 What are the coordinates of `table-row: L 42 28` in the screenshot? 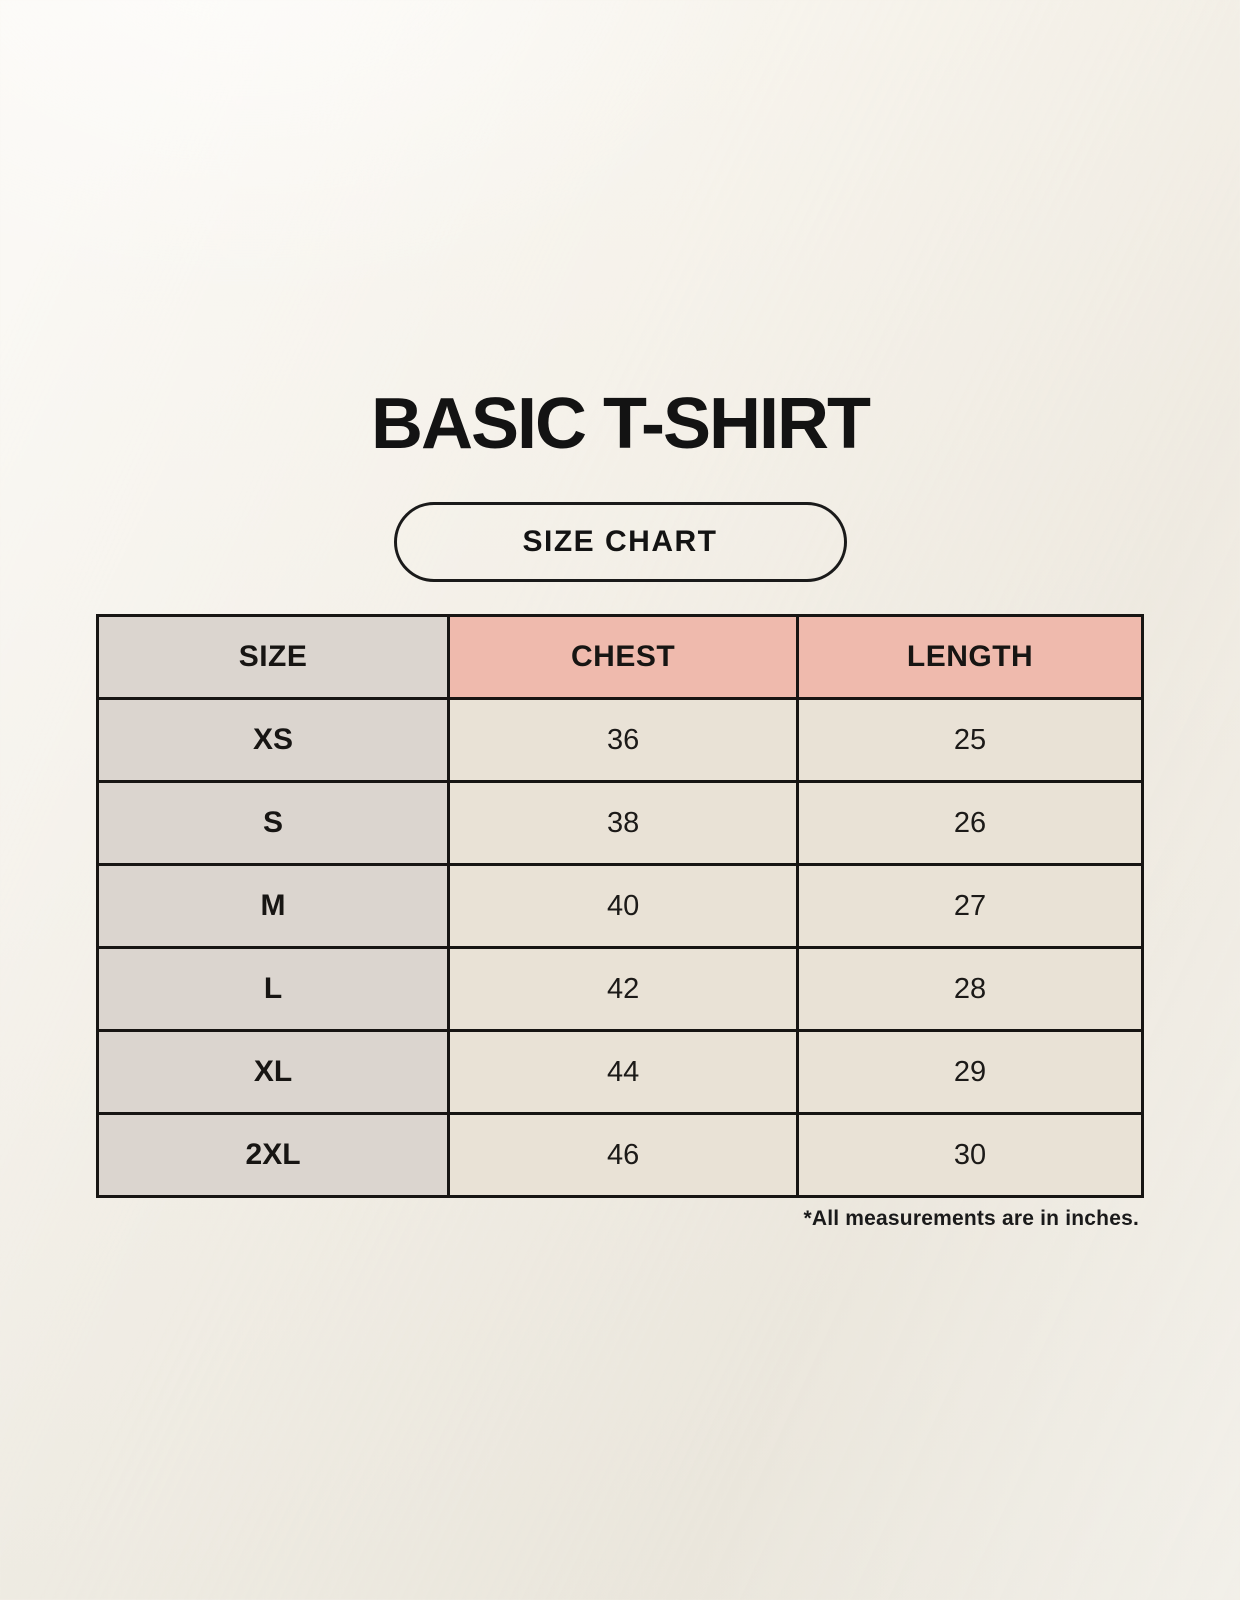 It's located at (619, 989).